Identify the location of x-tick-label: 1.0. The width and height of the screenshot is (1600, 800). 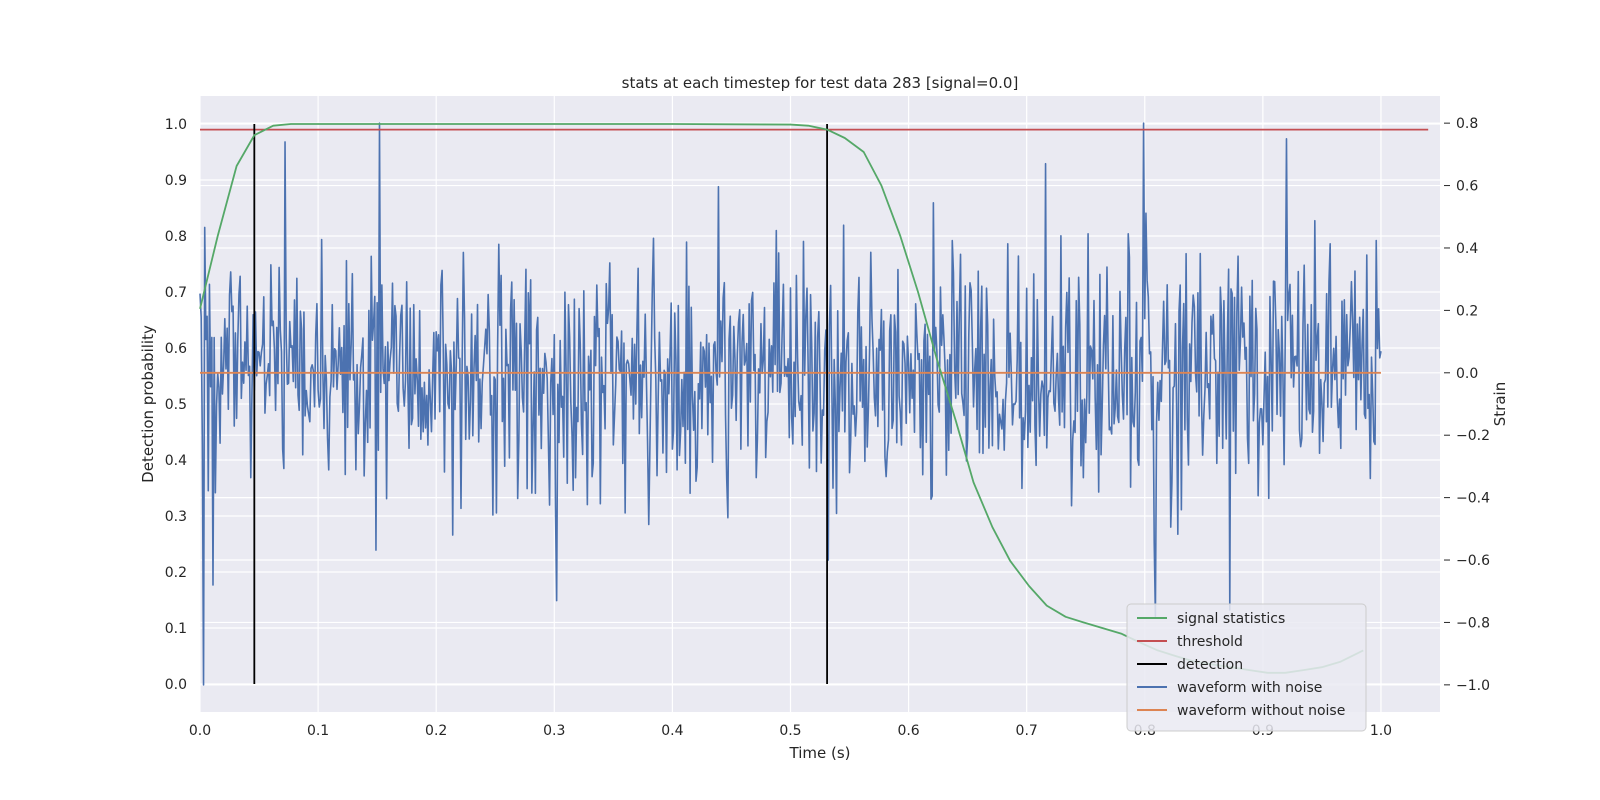
(1381, 731).